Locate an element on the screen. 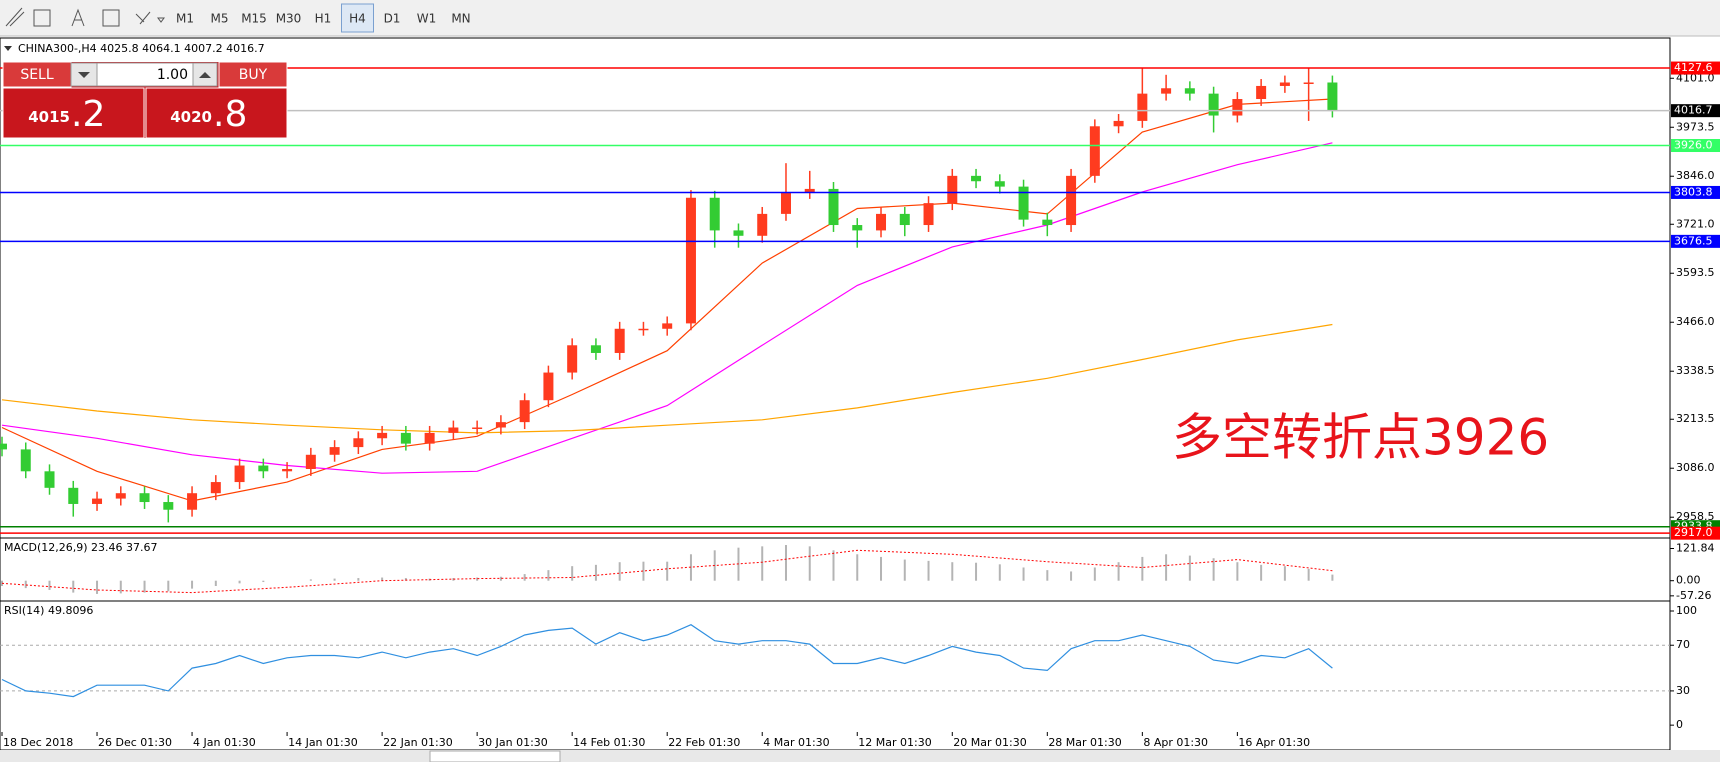  trade-panel: SELL 1.00 BUY 4015 .2 4020 .8 is located at coordinates (145, 100).